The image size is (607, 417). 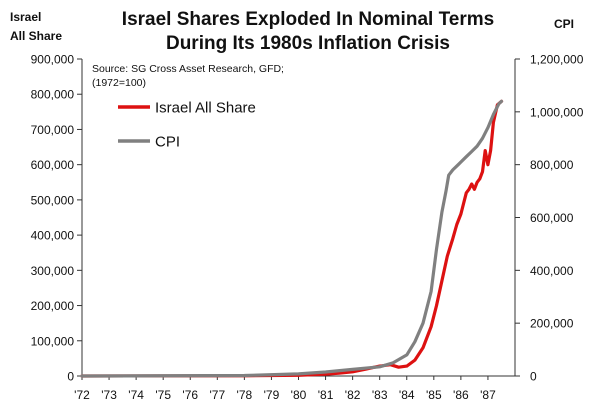 I want to click on legend-label: CPI, so click(x=167, y=142).